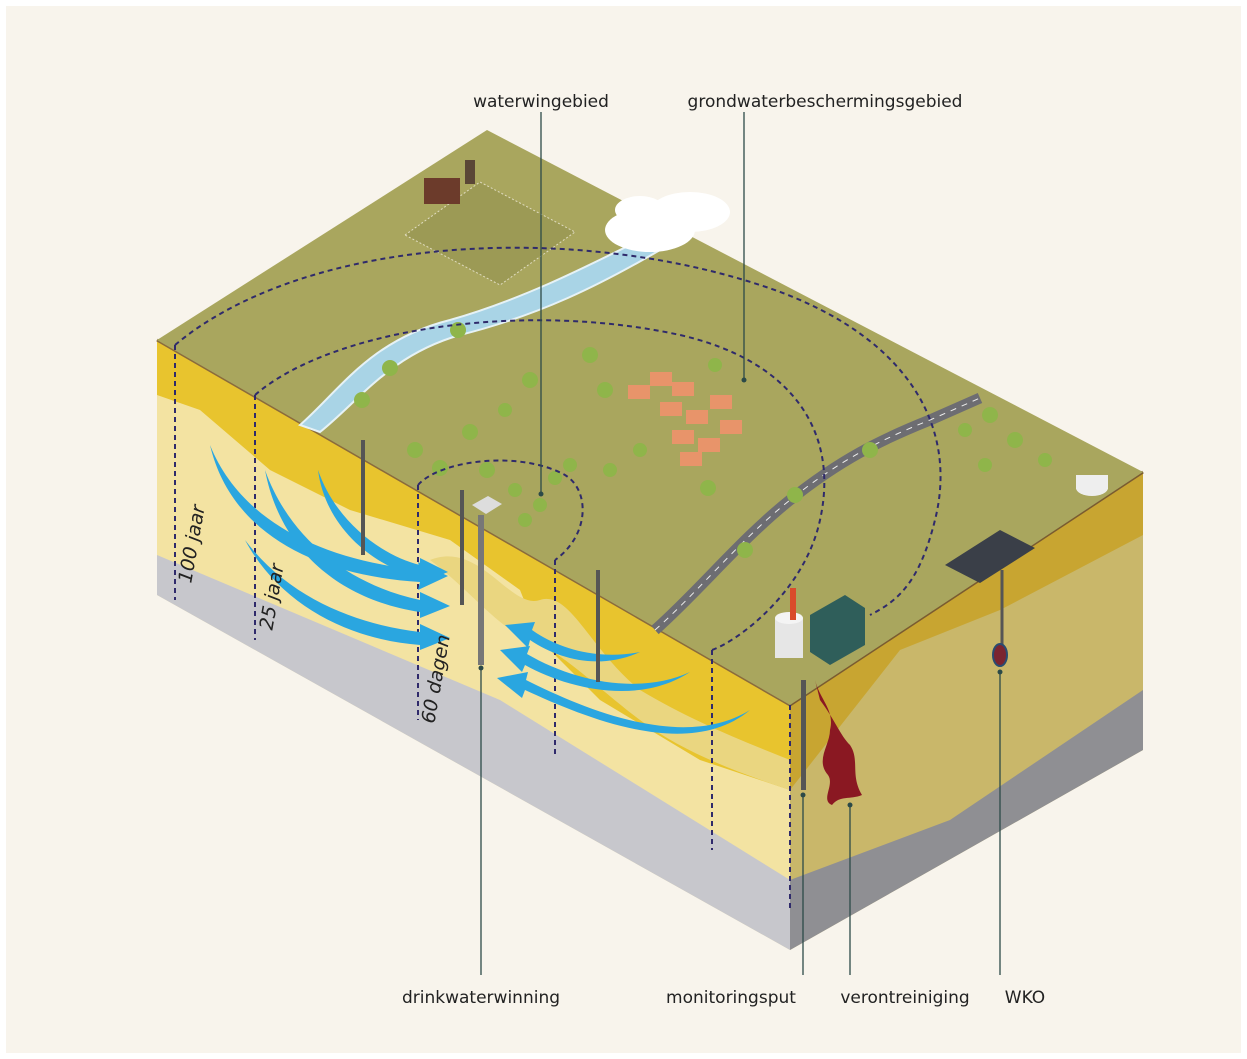 This screenshot has height=1059, width=1247. What do you see at coordinates (1025, 998) in the screenshot?
I see `label-wko: WKO` at bounding box center [1025, 998].